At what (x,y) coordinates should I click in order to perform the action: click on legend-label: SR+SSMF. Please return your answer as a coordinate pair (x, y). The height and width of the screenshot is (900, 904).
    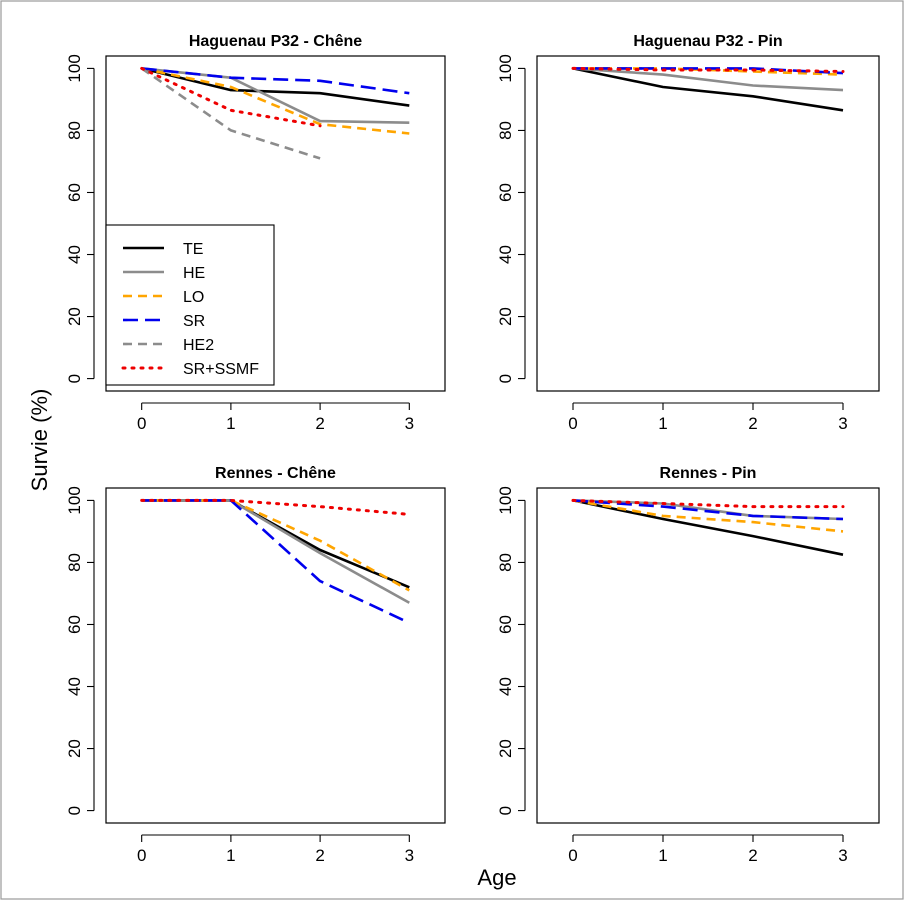
    Looking at the image, I should click on (221, 369).